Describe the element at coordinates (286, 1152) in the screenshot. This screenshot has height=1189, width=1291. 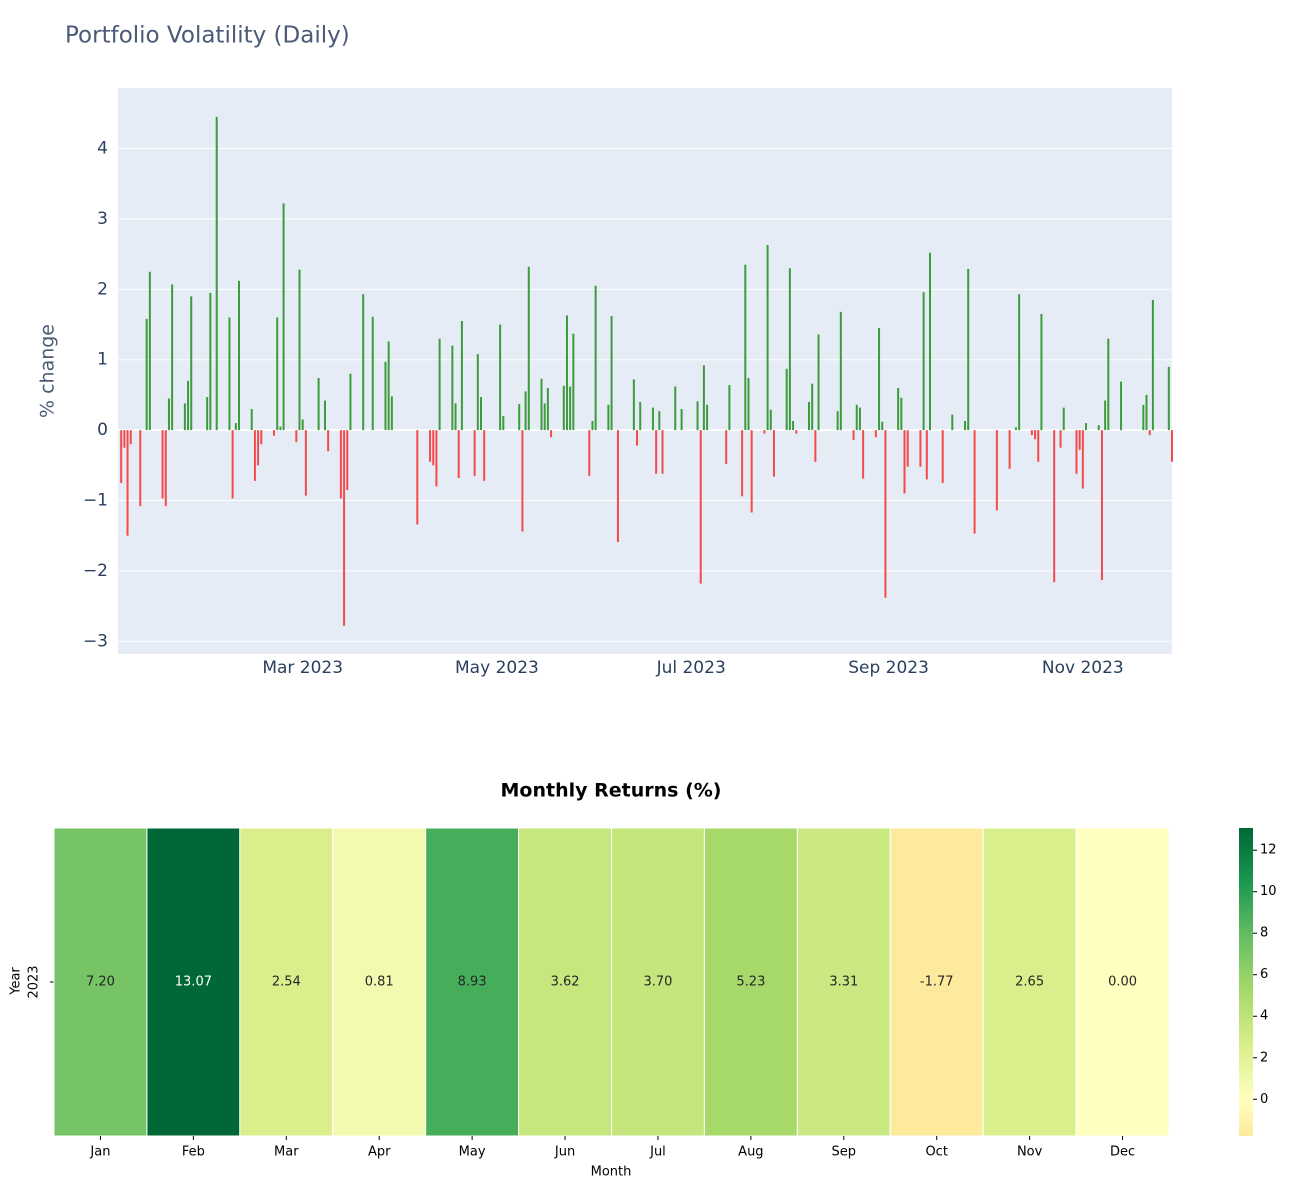
I see `x-tick-label: Mar` at that location.